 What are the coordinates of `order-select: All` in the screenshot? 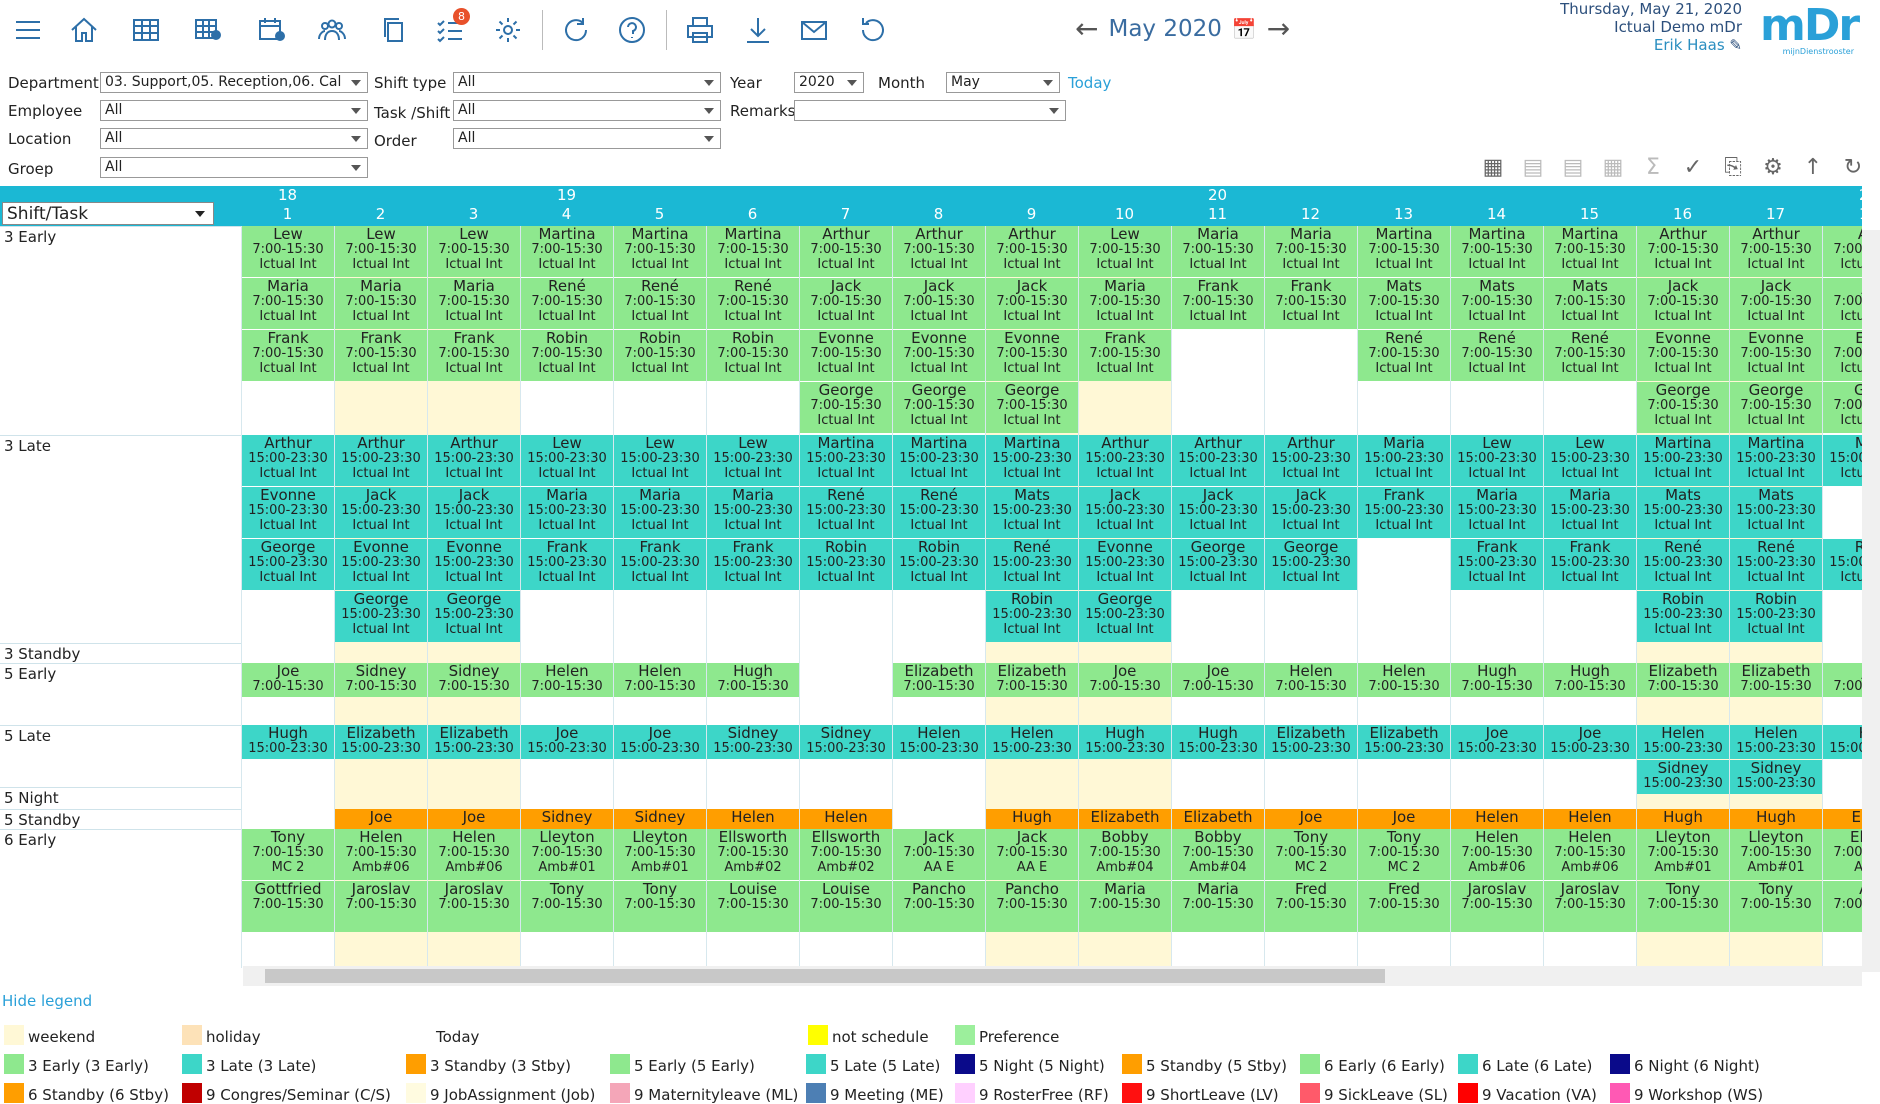 It's located at (587, 138).